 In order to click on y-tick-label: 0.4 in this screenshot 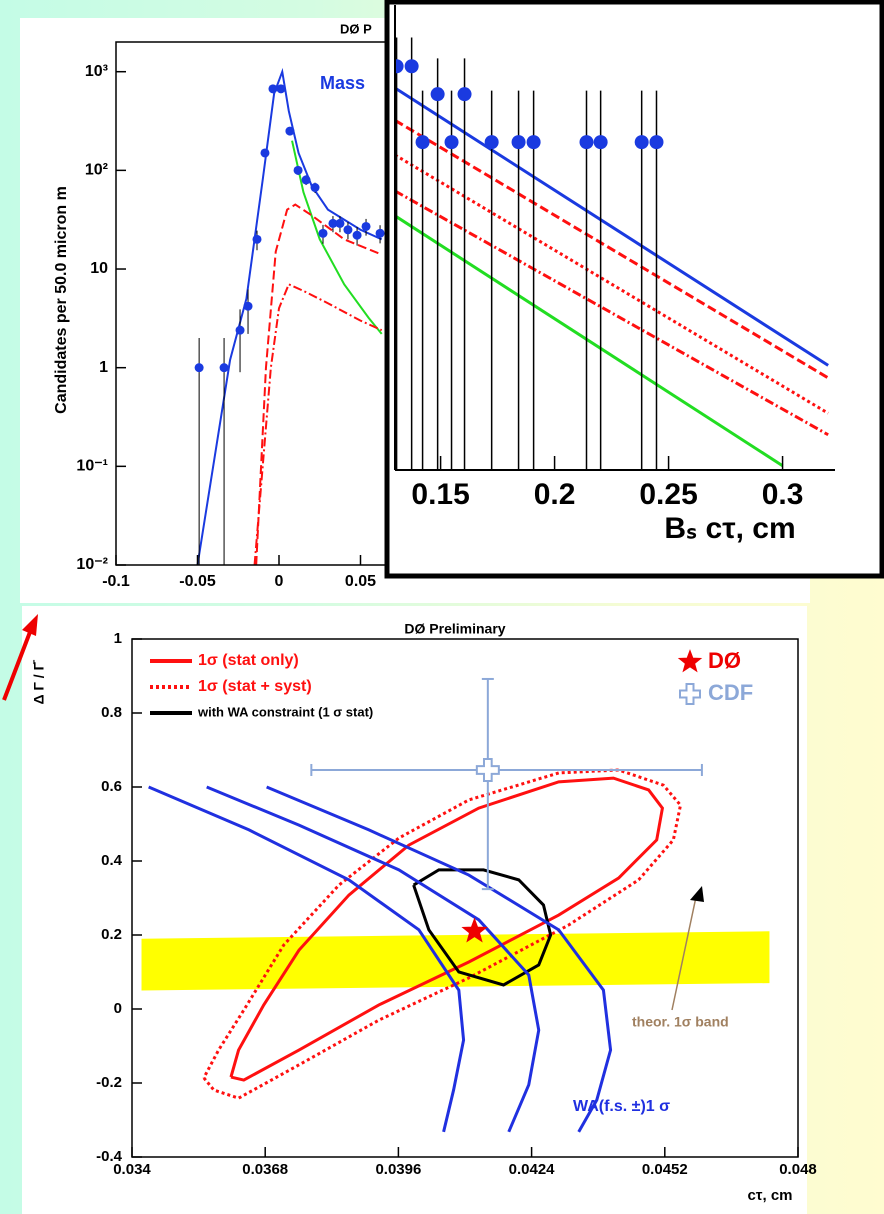, I will do `click(112, 860)`.